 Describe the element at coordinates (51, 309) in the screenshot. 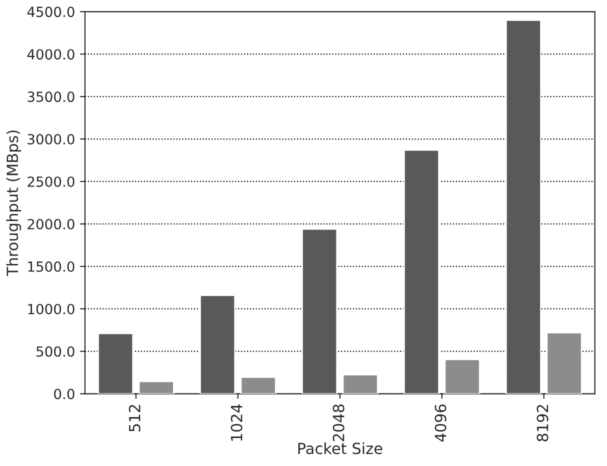

I see `y-tick-label: 1000.0` at that location.